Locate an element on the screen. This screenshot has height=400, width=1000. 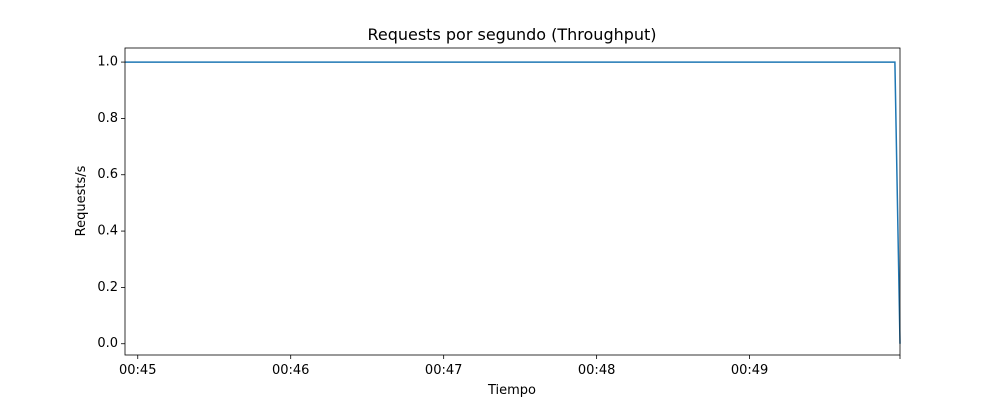
y-axis-label: Requests/s is located at coordinates (81, 200).